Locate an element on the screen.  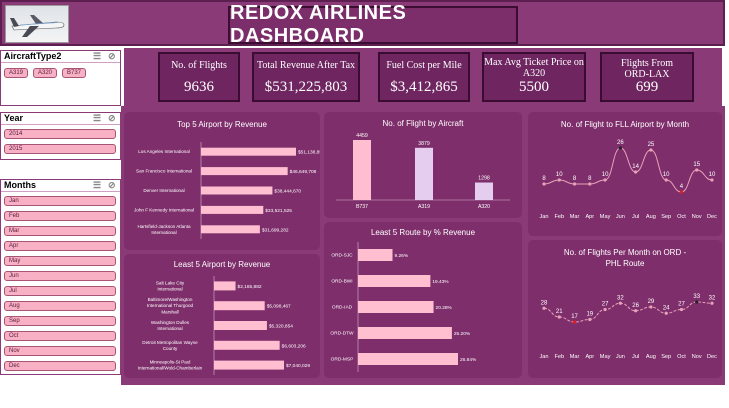
slicer-item-nov: Nov is located at coordinates (60, 351).